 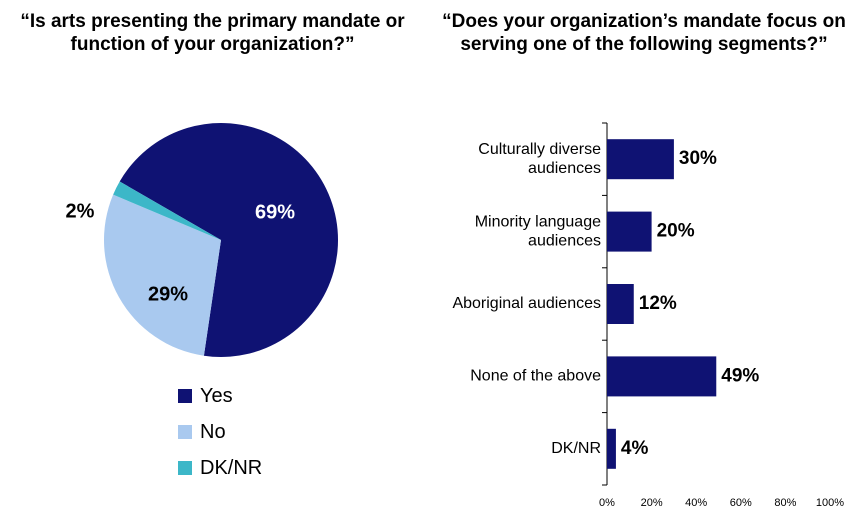 I want to click on pie-slice-yes, so click(x=229, y=239).